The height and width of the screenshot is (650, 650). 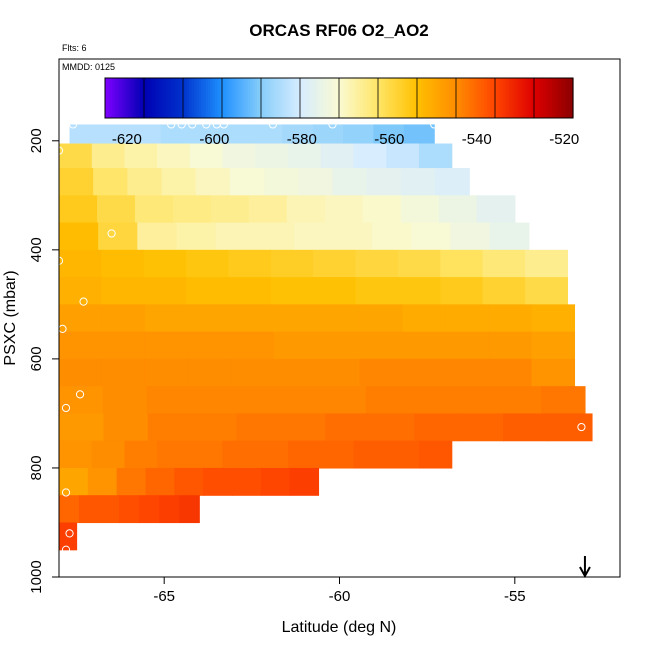 I want to click on y-tick-label: 1000, so click(x=36, y=576).